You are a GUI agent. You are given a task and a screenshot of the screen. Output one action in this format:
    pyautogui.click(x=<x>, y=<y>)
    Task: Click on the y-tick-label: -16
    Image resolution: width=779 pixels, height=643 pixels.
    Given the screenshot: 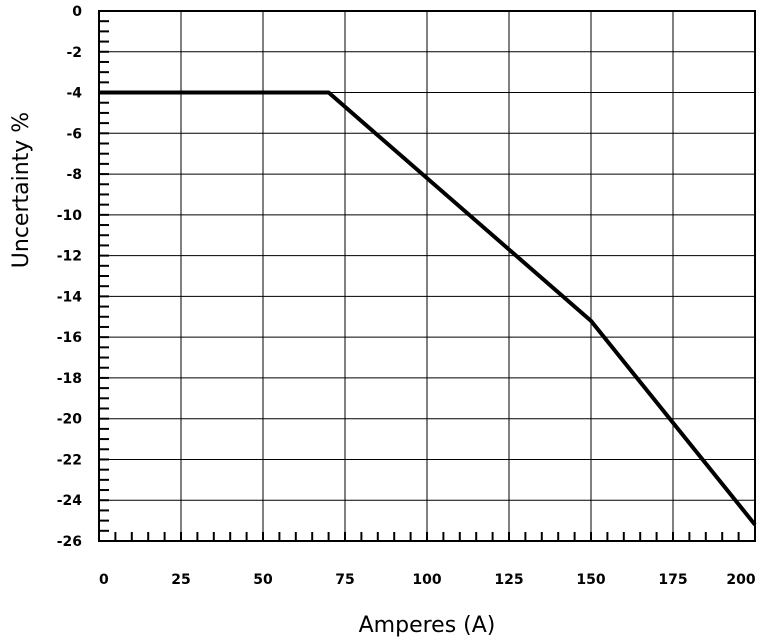 What is the action you would take?
    pyautogui.click(x=69, y=338)
    